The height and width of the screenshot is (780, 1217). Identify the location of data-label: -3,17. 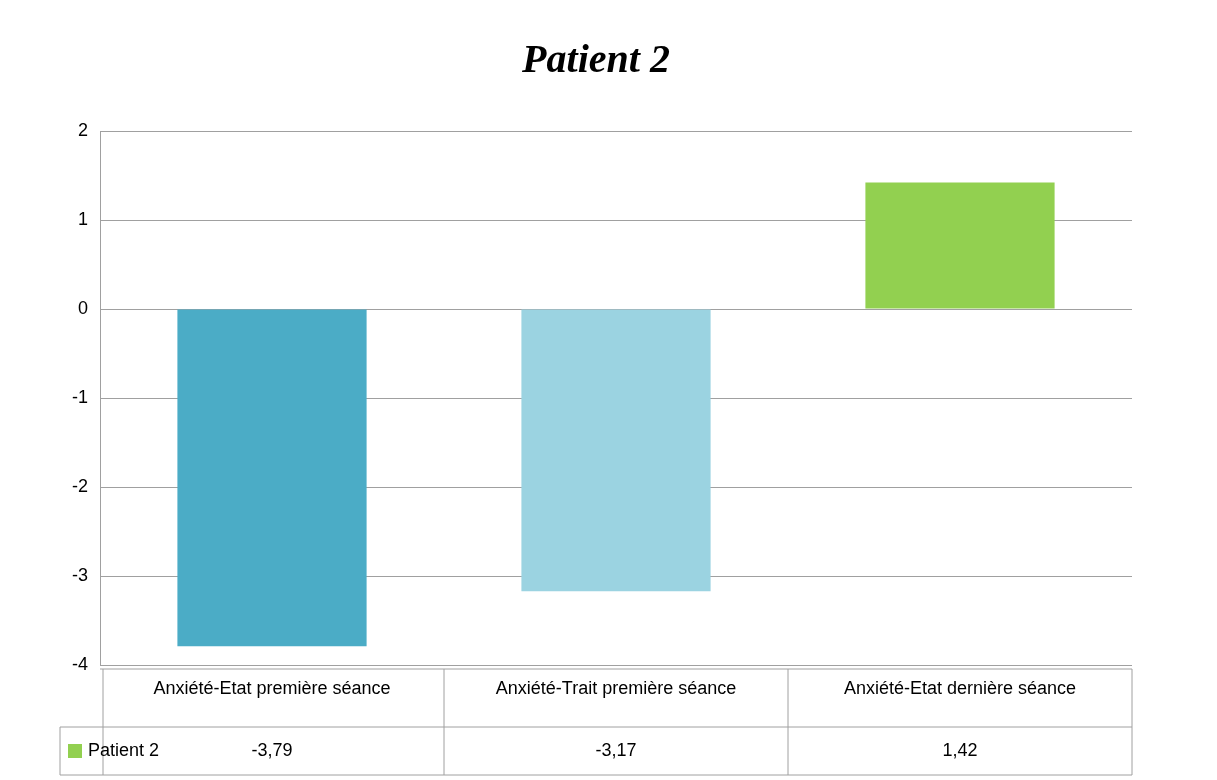
(616, 749).